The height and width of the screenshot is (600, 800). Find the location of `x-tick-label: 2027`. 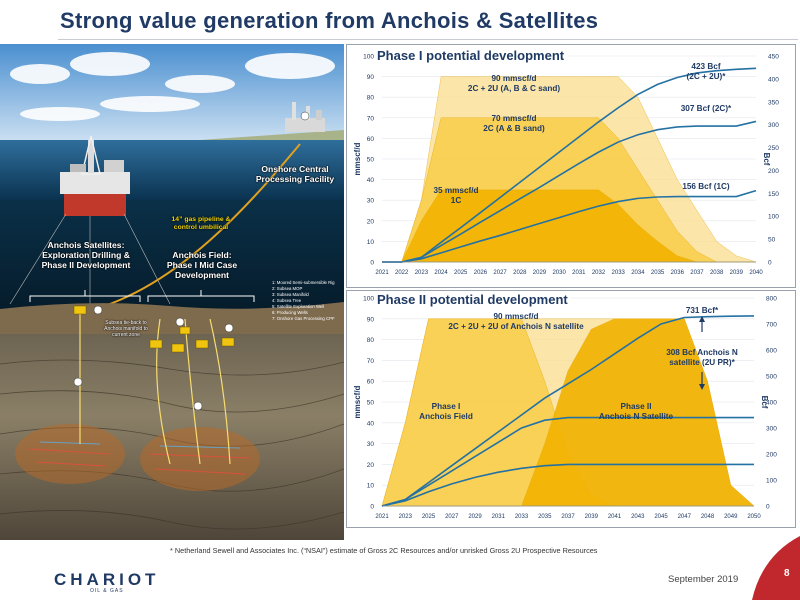

x-tick-label: 2027 is located at coordinates (452, 517).